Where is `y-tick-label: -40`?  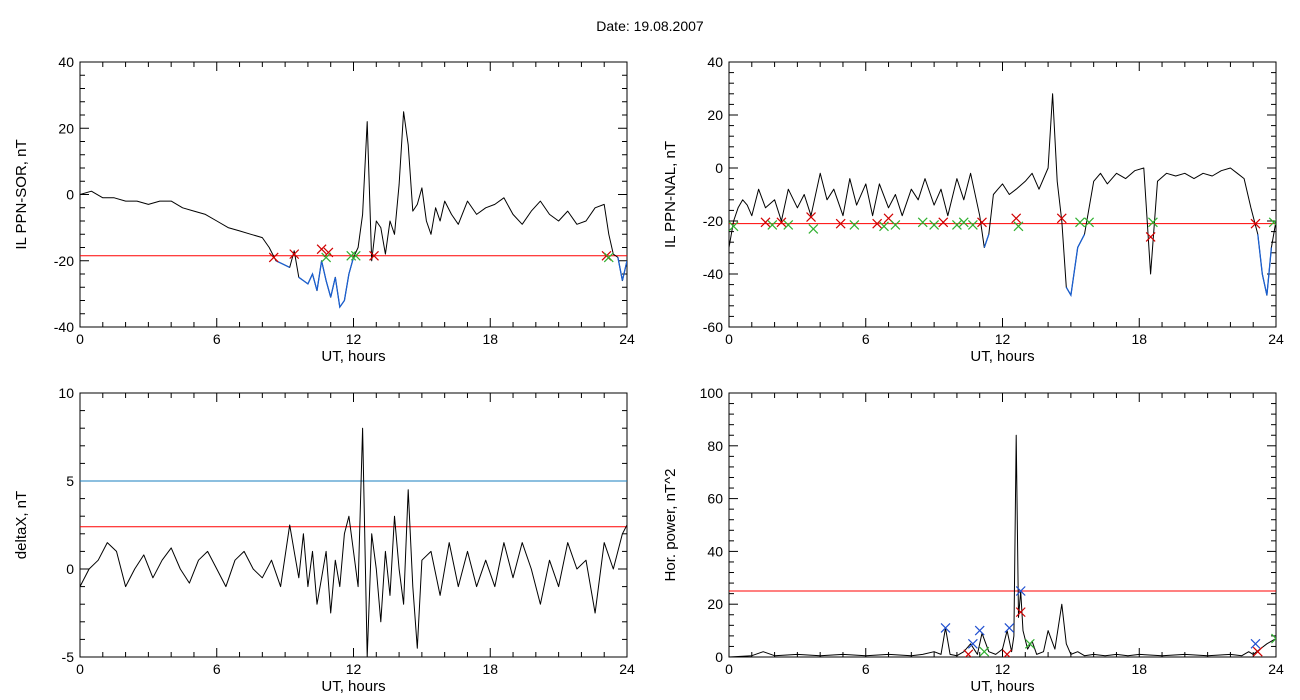 y-tick-label: -40 is located at coordinates (713, 274).